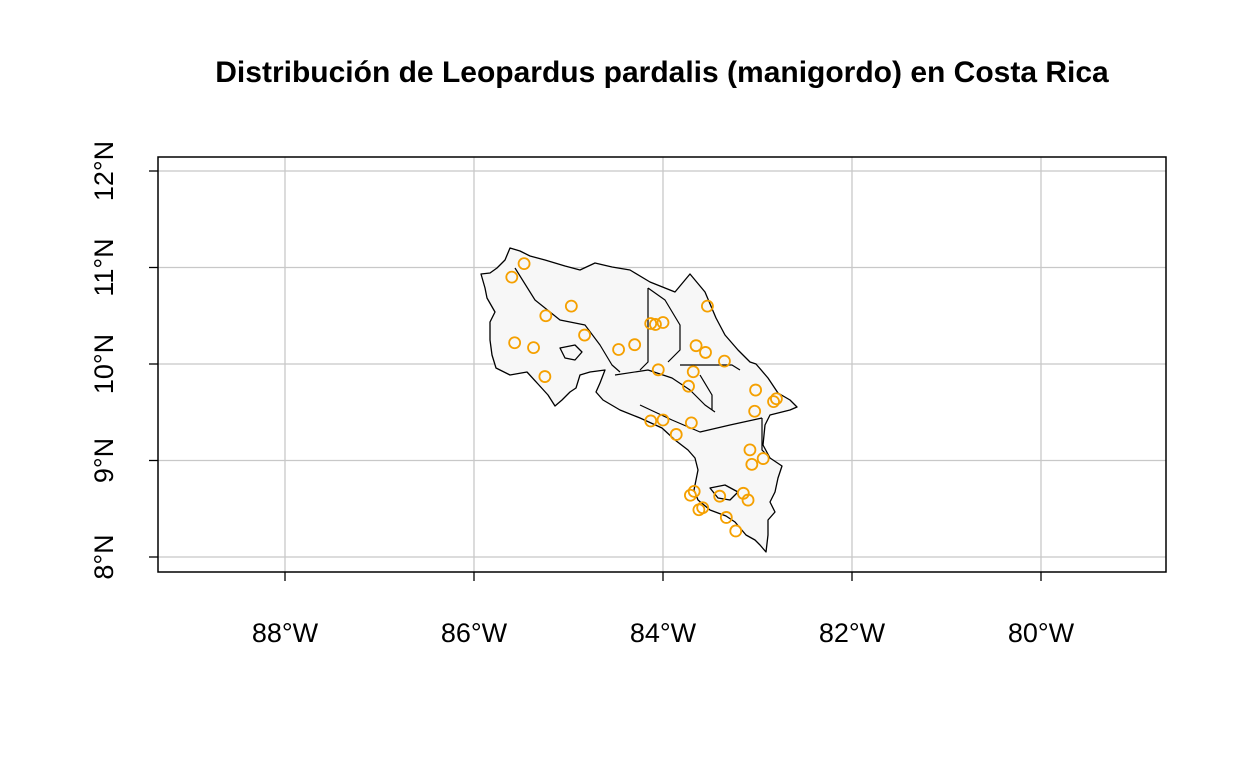 This screenshot has width=1248, height=768. Describe the element at coordinates (104, 556) in the screenshot. I see `y-tick-label: 8°N` at that location.